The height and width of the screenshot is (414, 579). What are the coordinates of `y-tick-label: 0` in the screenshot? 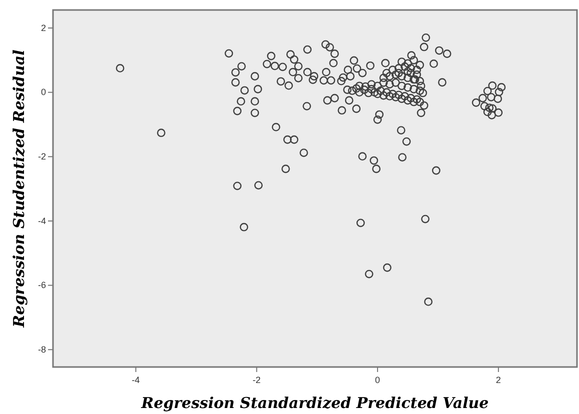 It's located at (43, 92).